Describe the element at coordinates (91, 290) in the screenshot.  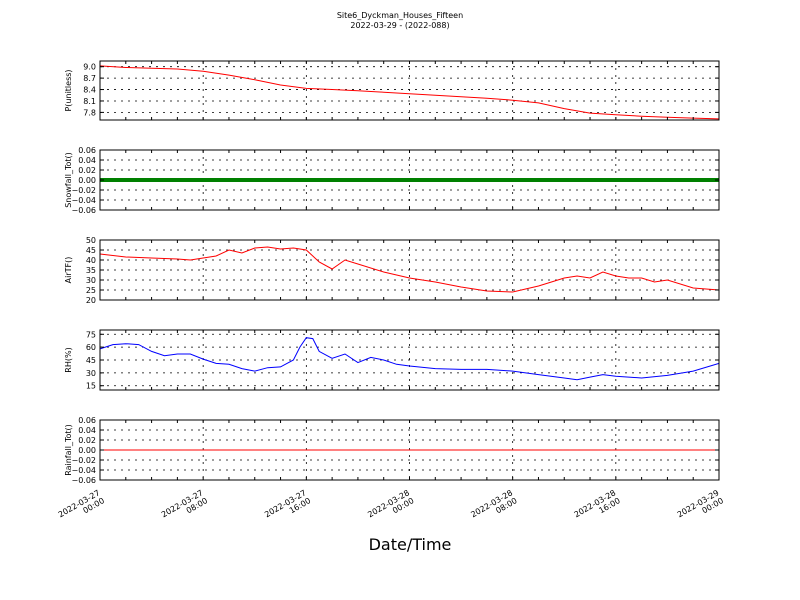
I see `y-tick-label: 25` at that location.